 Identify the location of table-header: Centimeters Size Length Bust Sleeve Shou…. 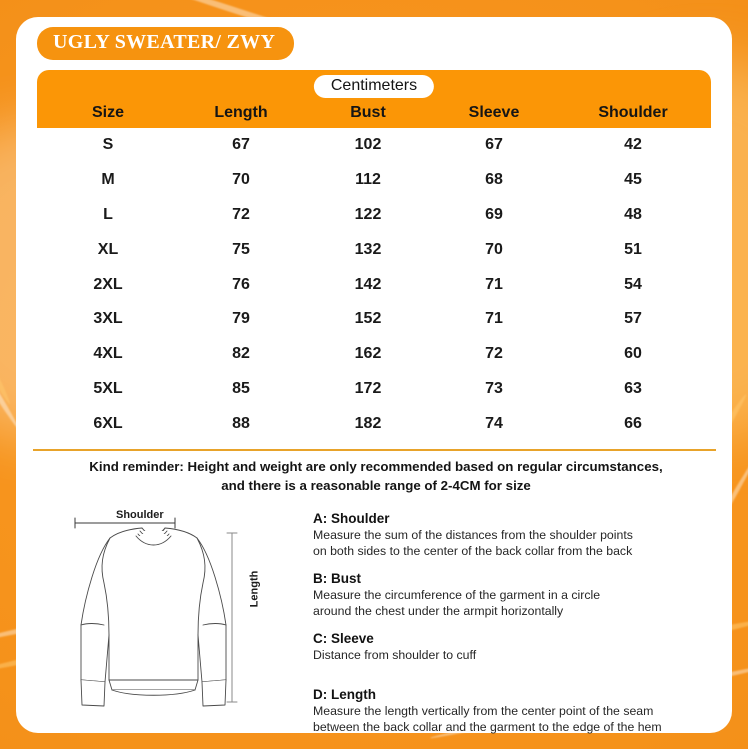
(374, 99).